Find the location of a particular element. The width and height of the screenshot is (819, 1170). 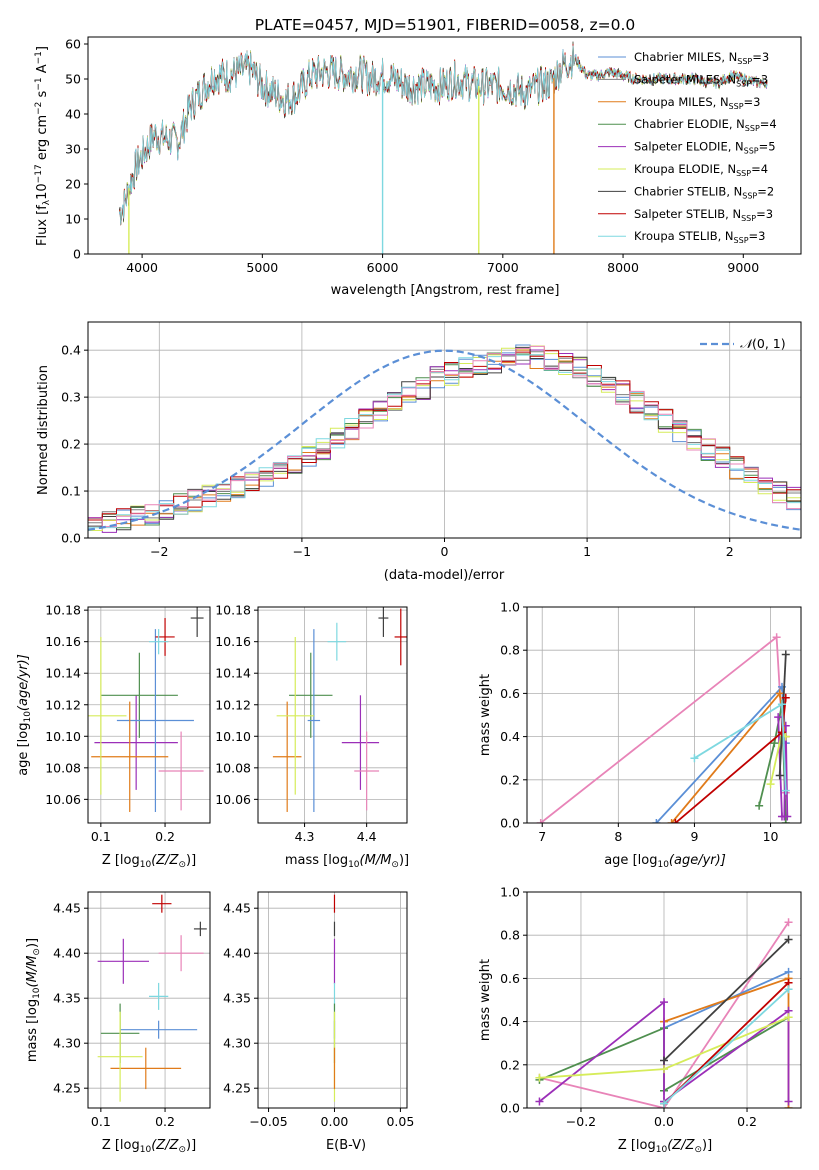

y-tick-label: 0.3 is located at coordinates (71, 397).